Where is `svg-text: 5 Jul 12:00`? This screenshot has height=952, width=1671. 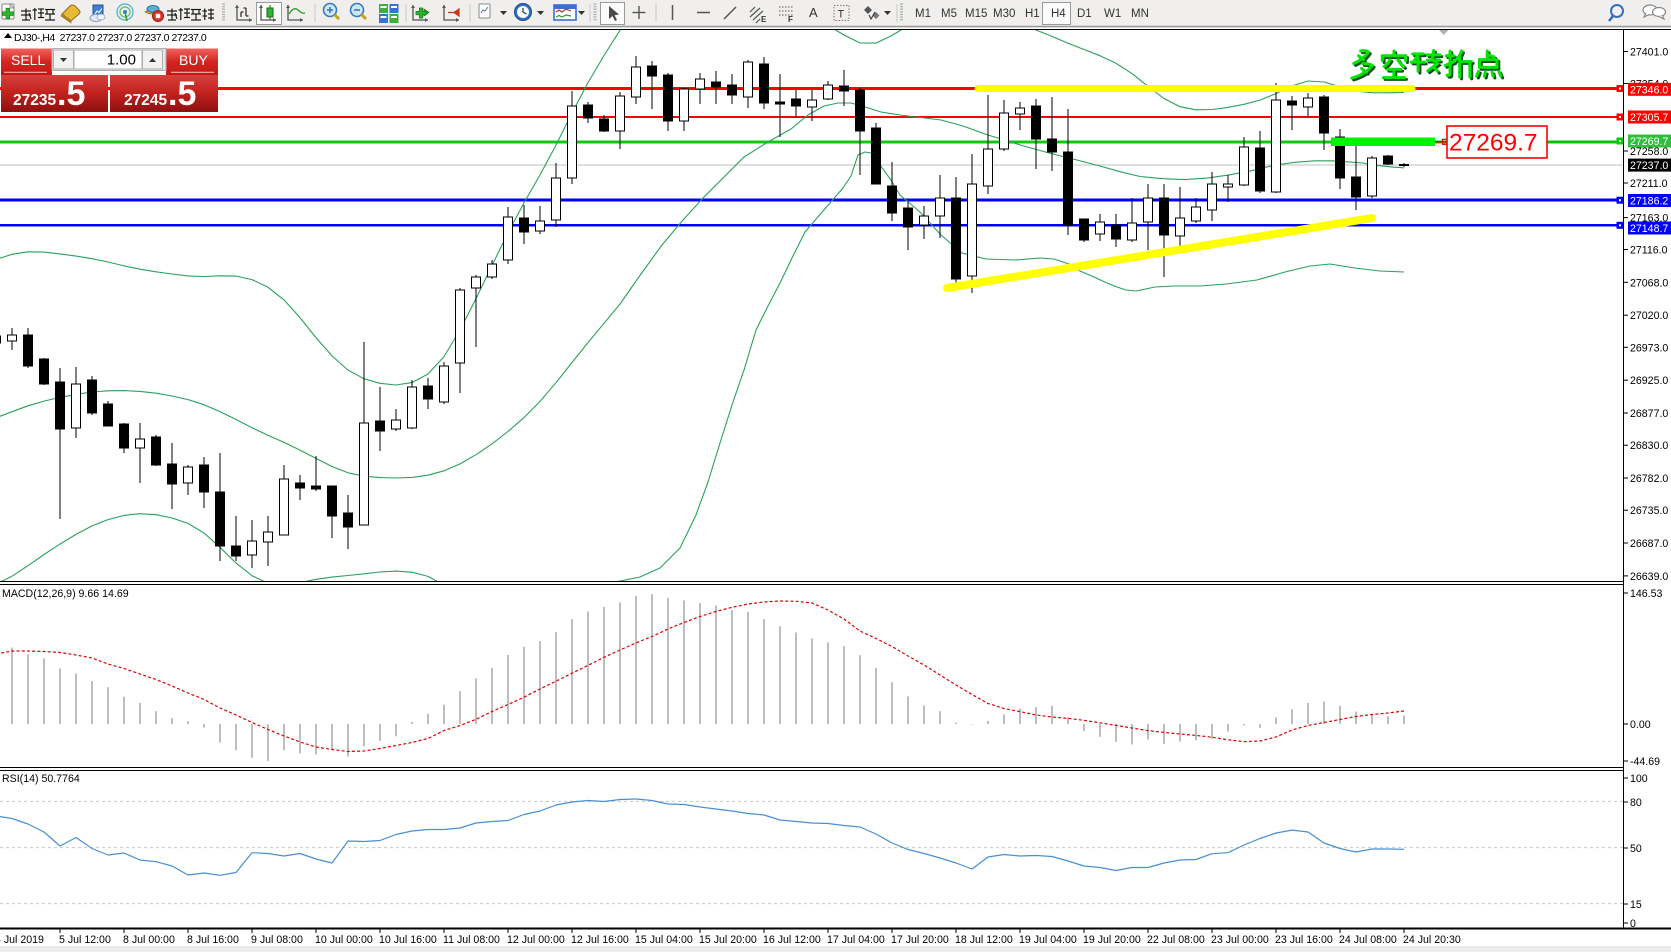 svg-text: 5 Jul 12:00 is located at coordinates (85, 940).